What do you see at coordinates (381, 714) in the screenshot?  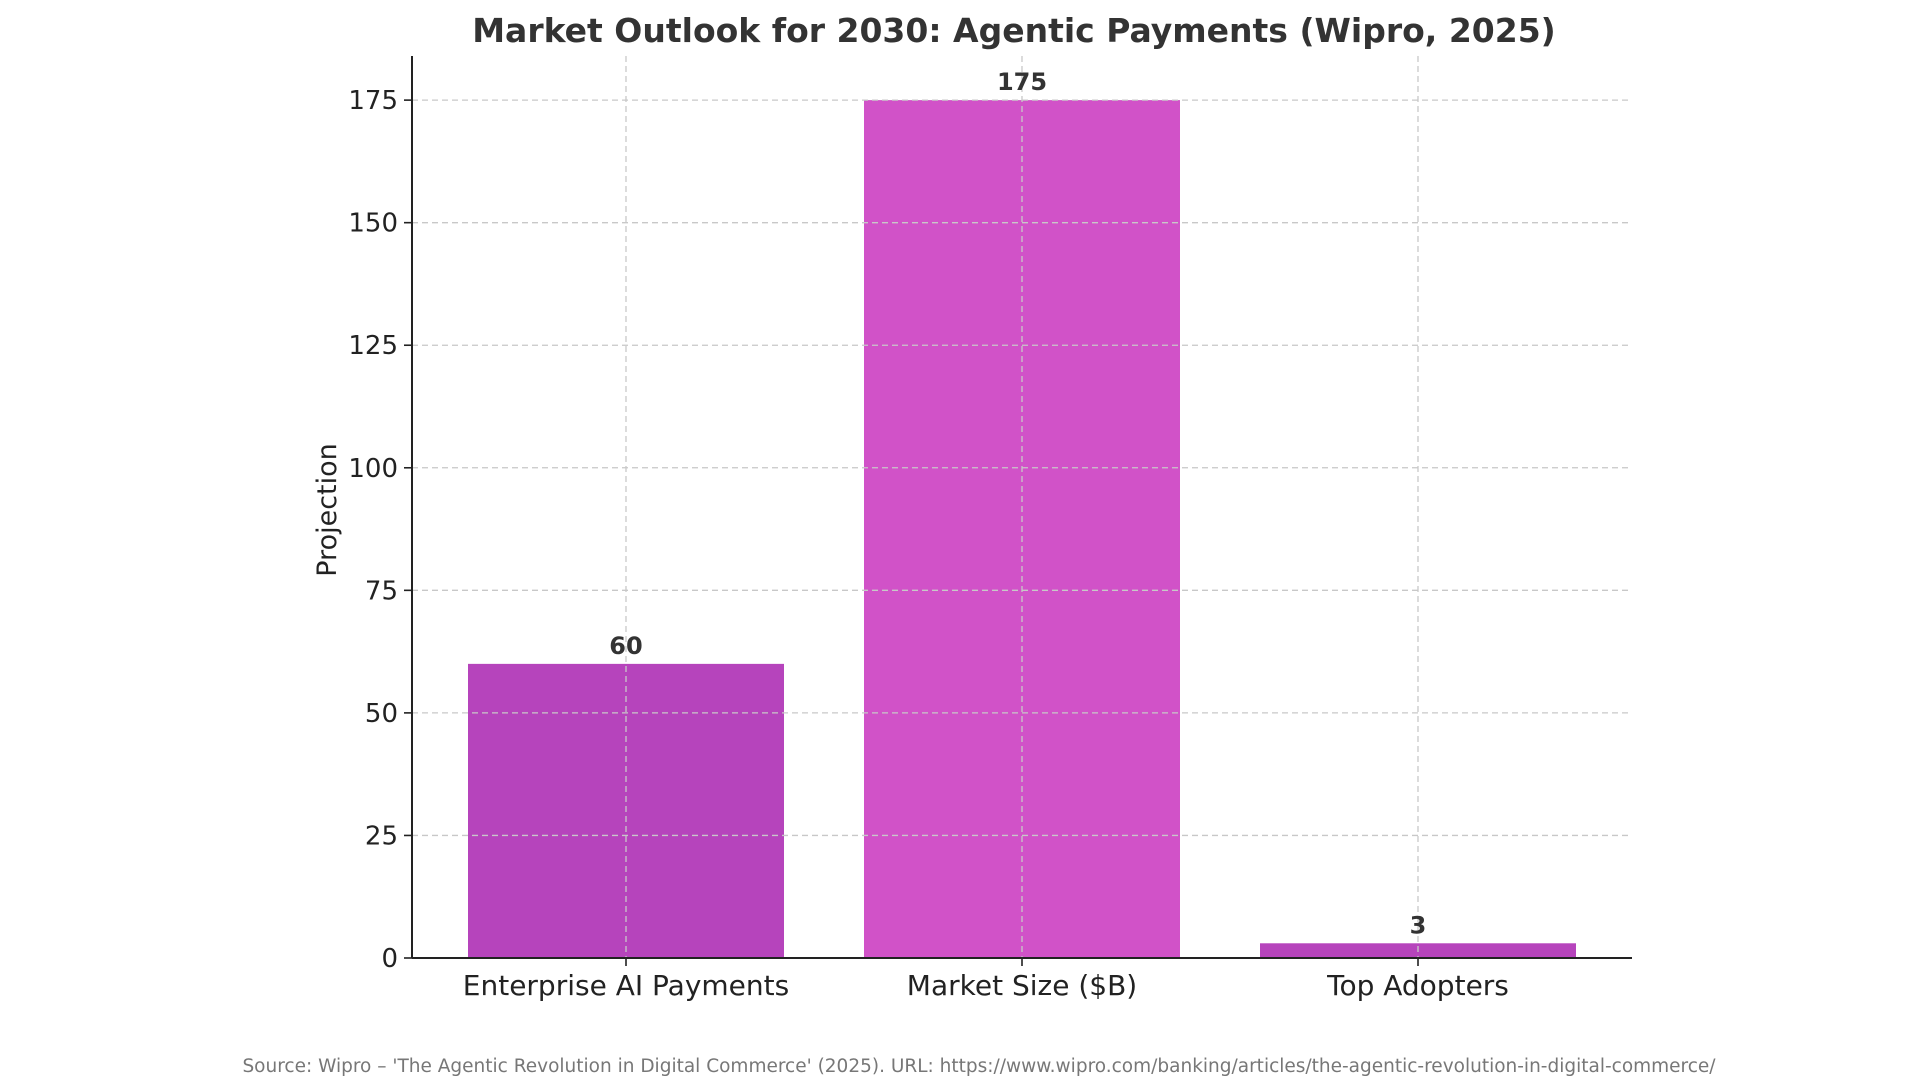 I see `y-tick-label: 50` at bounding box center [381, 714].